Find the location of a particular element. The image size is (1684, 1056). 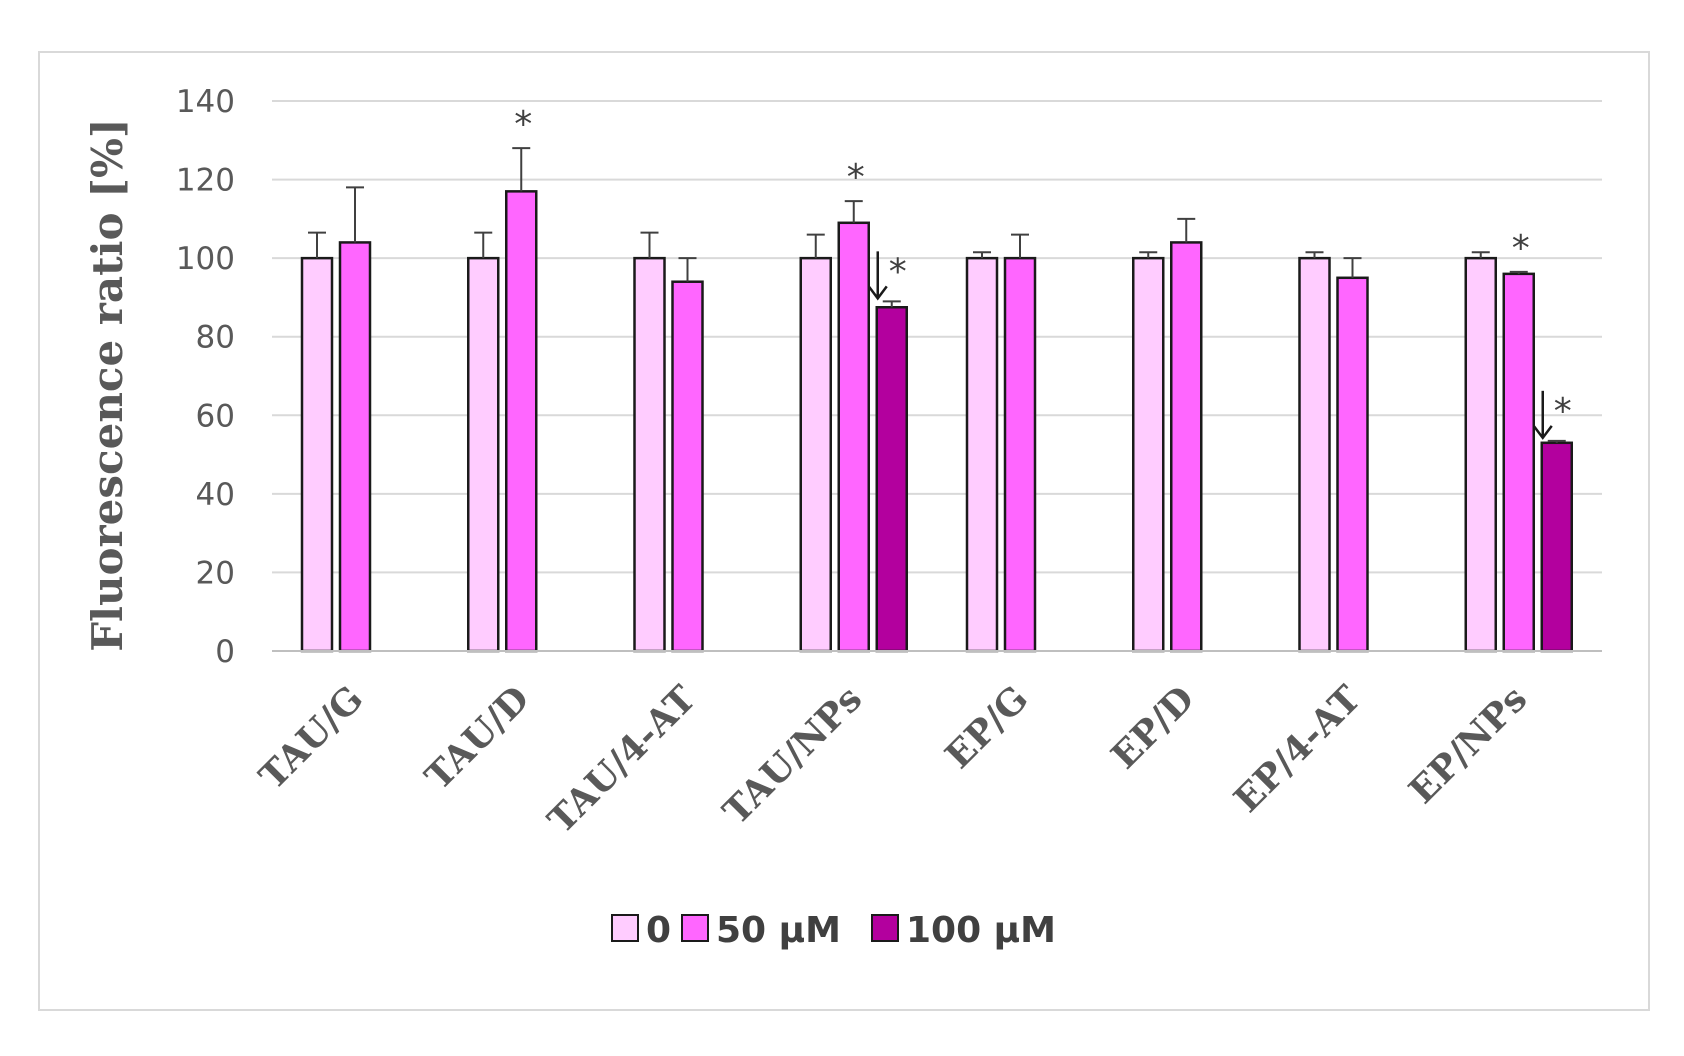

y-tick-label: 100 is located at coordinates (205, 259).